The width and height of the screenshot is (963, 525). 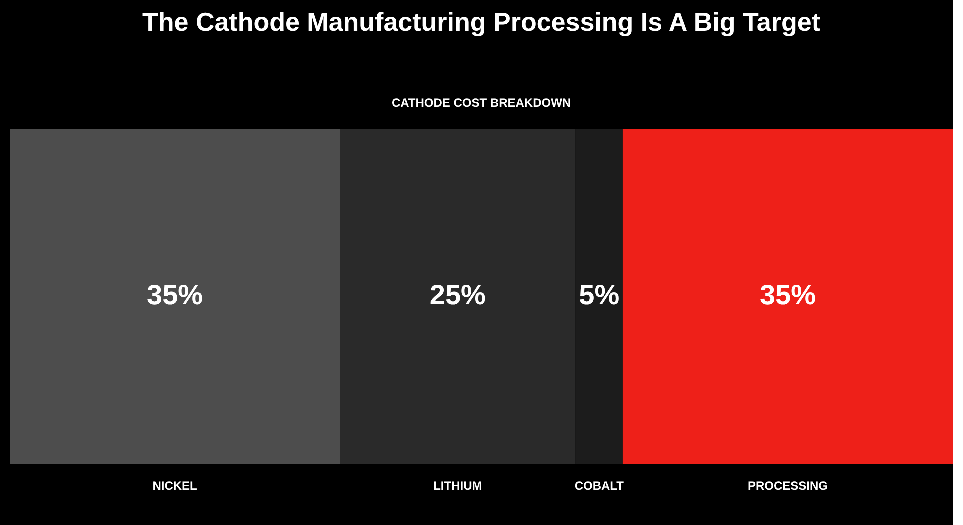 I want to click on series-label: COBALT, so click(x=599, y=486).